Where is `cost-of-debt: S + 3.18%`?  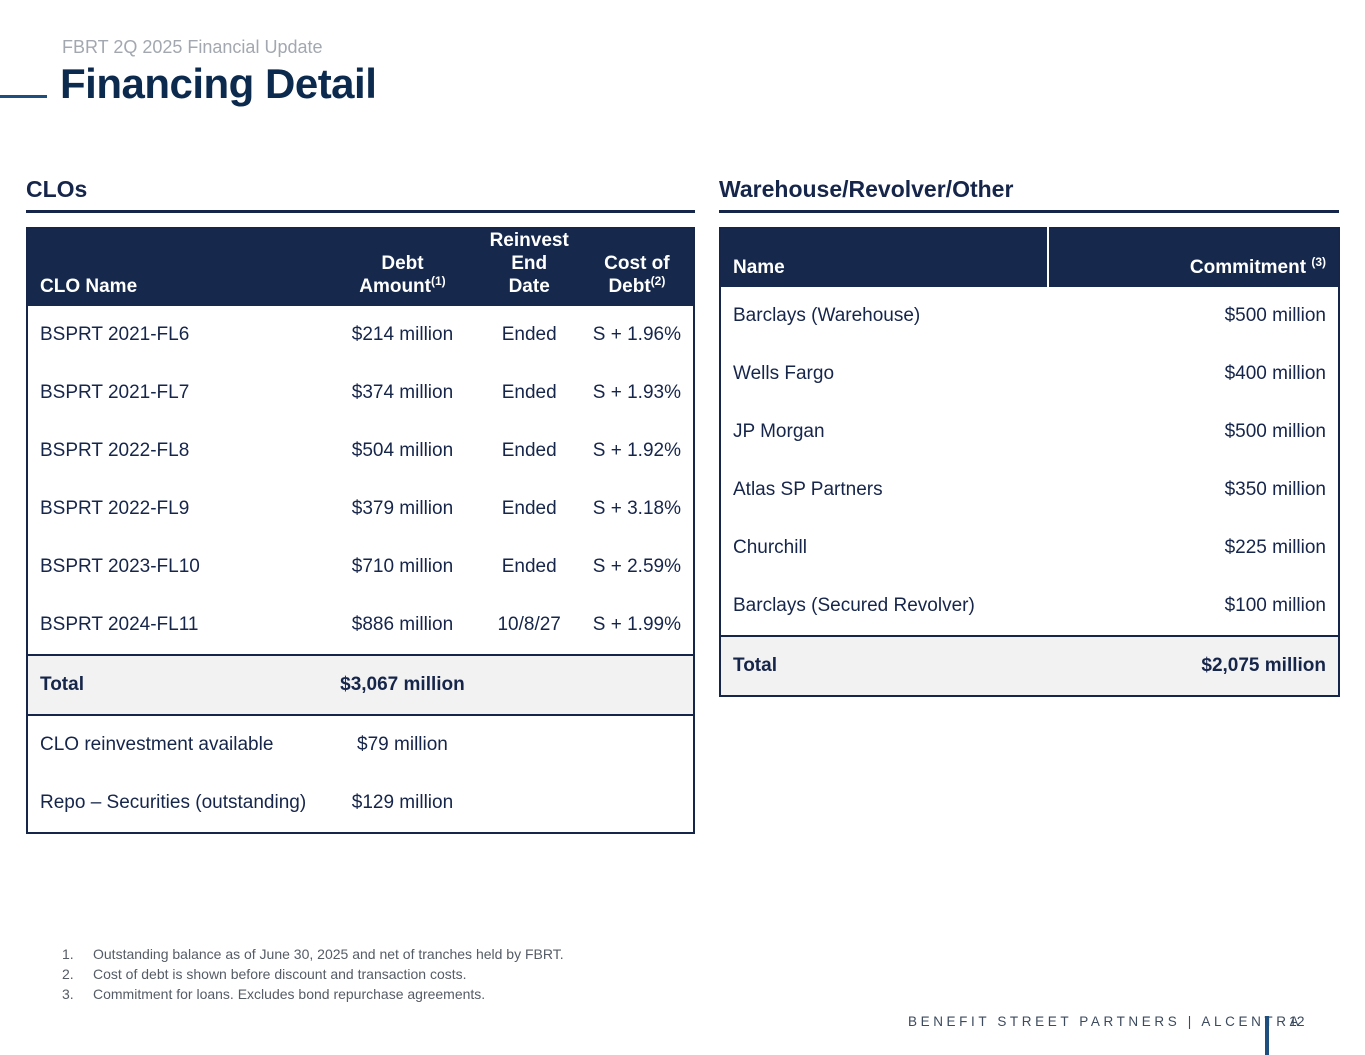
cost-of-debt: S + 3.18% is located at coordinates (636, 508).